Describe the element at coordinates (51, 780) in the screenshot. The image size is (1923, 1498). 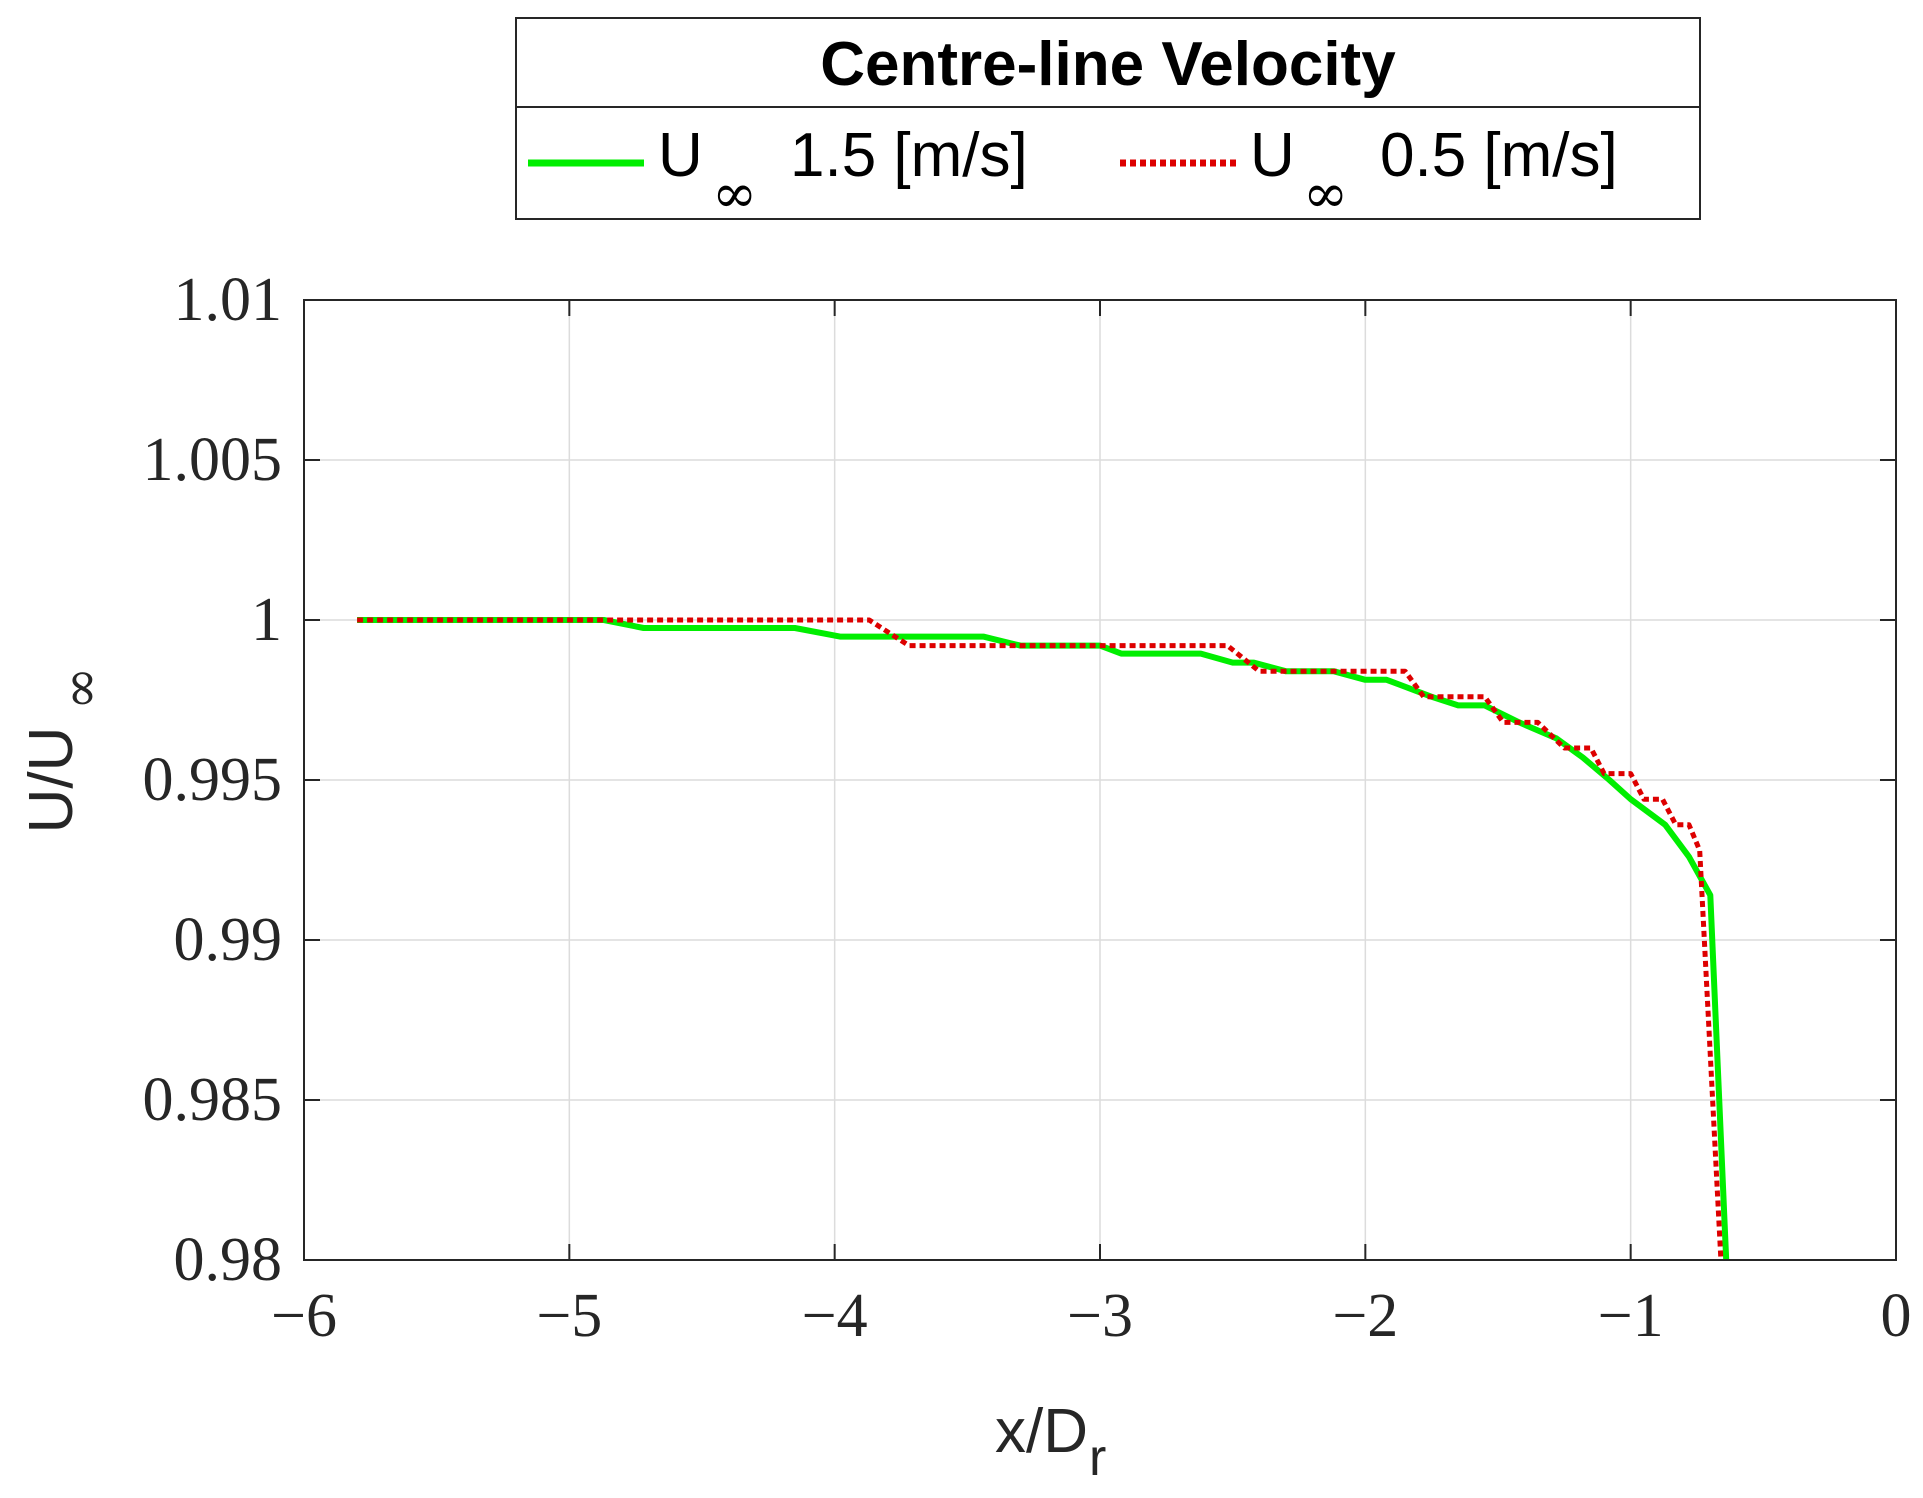
I see `y-axis-label-base: U/U` at that location.